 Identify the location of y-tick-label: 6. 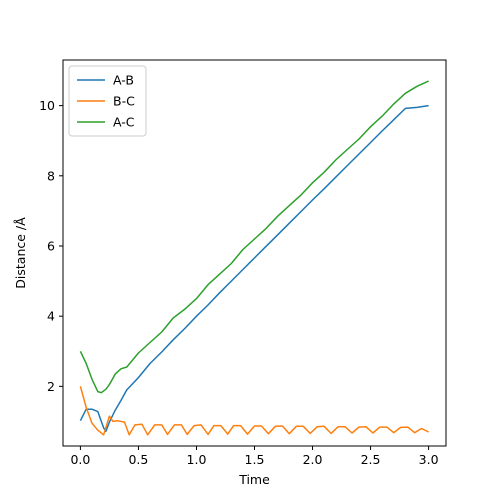
(51, 245).